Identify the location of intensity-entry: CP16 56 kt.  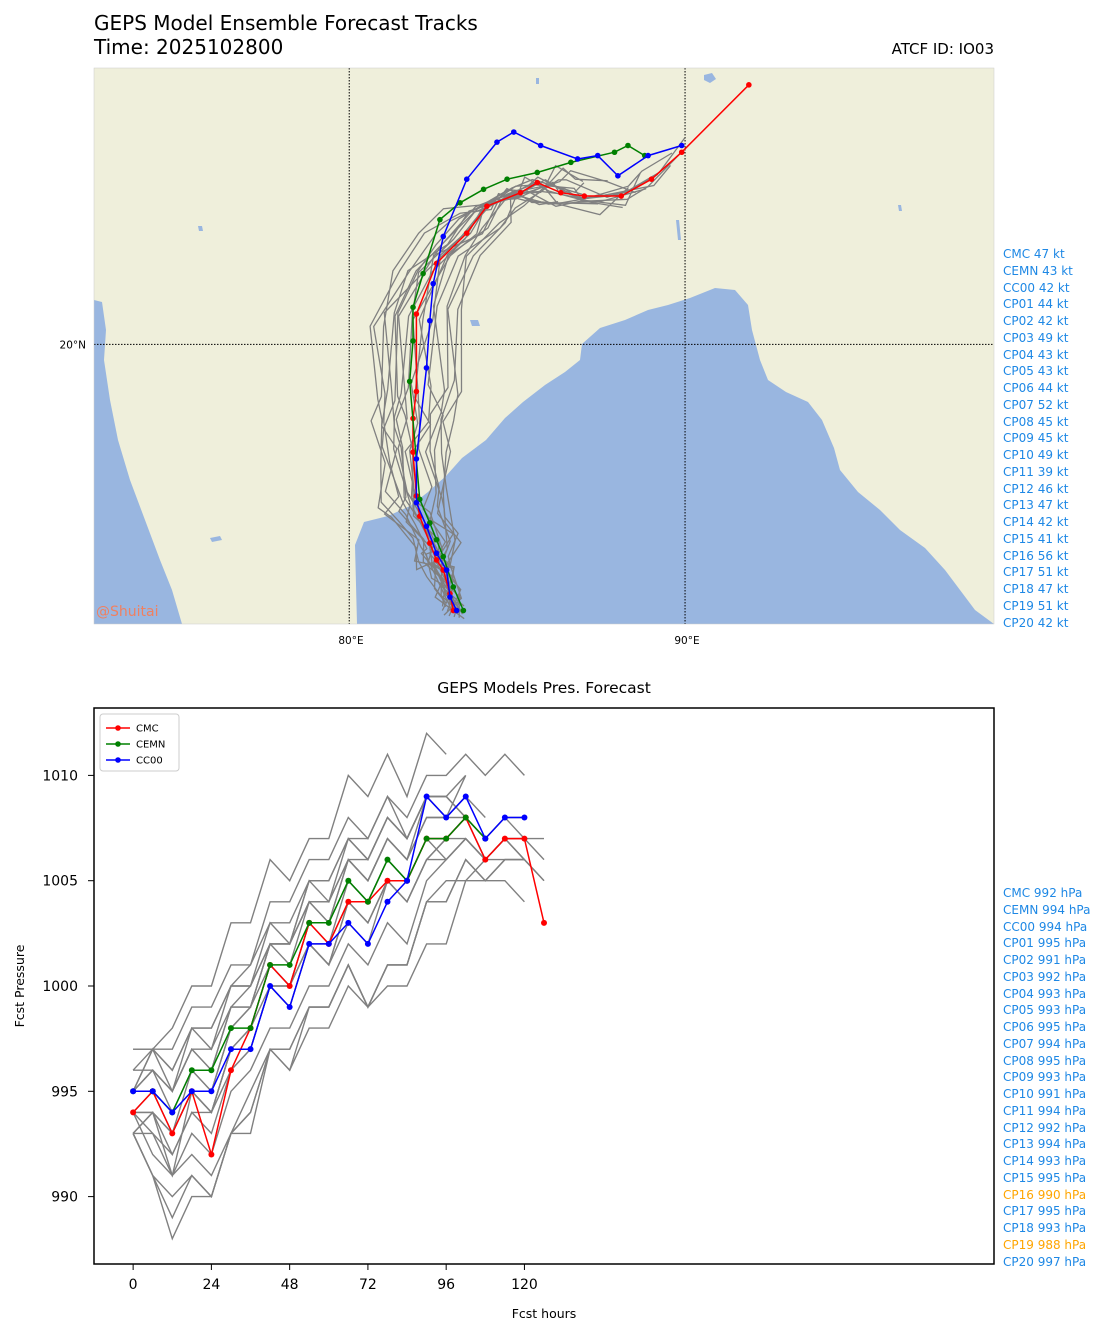
(1036, 555).